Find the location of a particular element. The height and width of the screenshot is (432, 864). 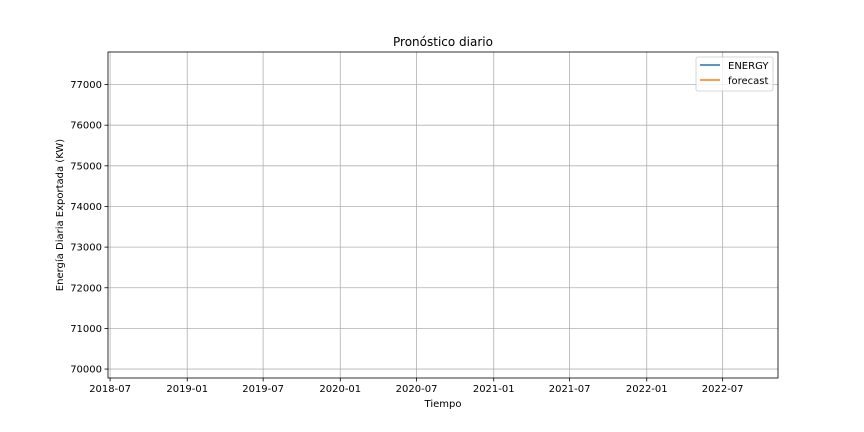

legend-label-energy: ENERGY is located at coordinates (748, 66).